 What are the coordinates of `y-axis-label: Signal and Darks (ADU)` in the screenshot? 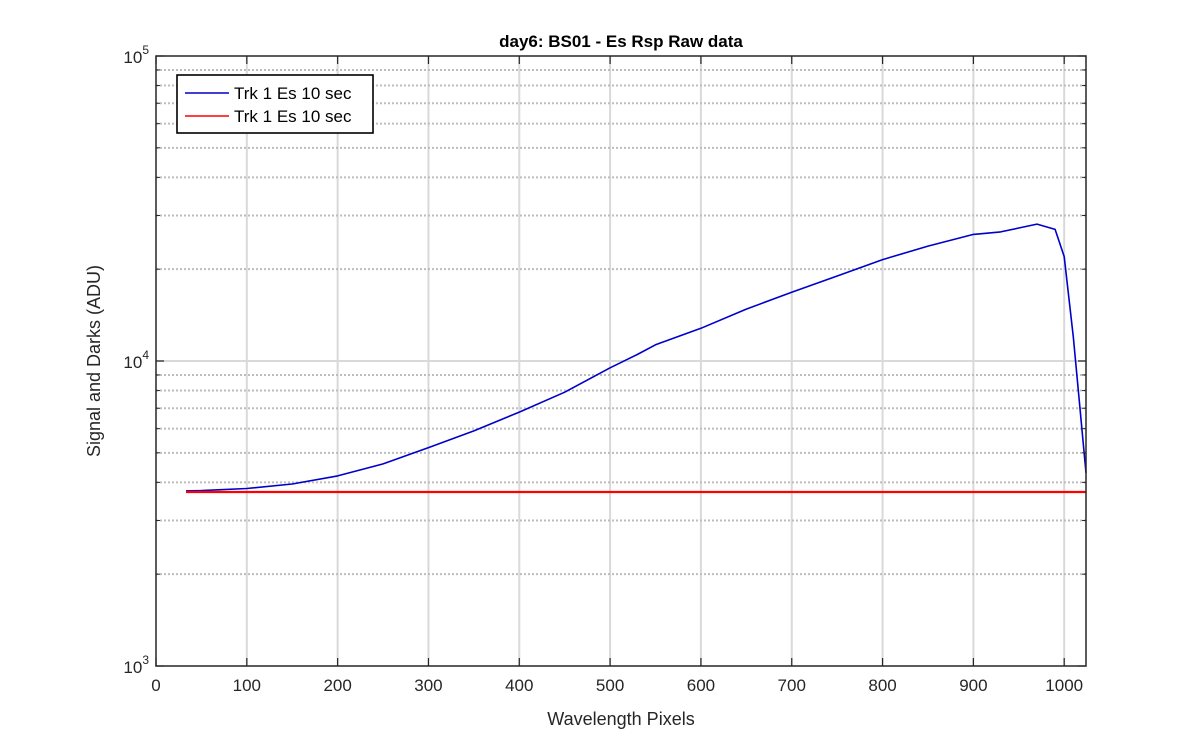 It's located at (94, 361).